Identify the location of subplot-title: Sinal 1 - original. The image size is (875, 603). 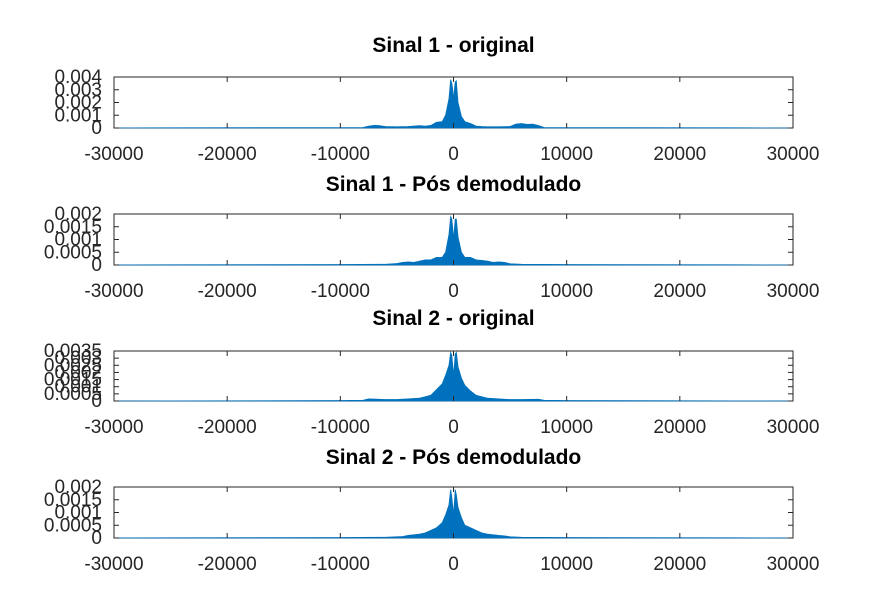
(453, 45).